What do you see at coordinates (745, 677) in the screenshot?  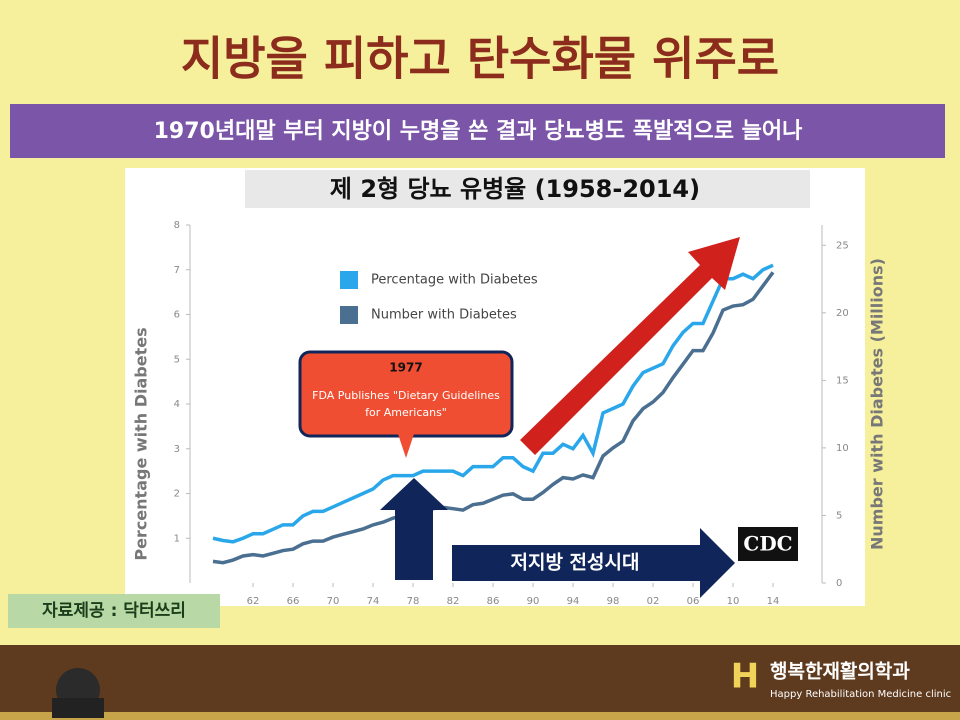 I see `logo-mark: H` at bounding box center [745, 677].